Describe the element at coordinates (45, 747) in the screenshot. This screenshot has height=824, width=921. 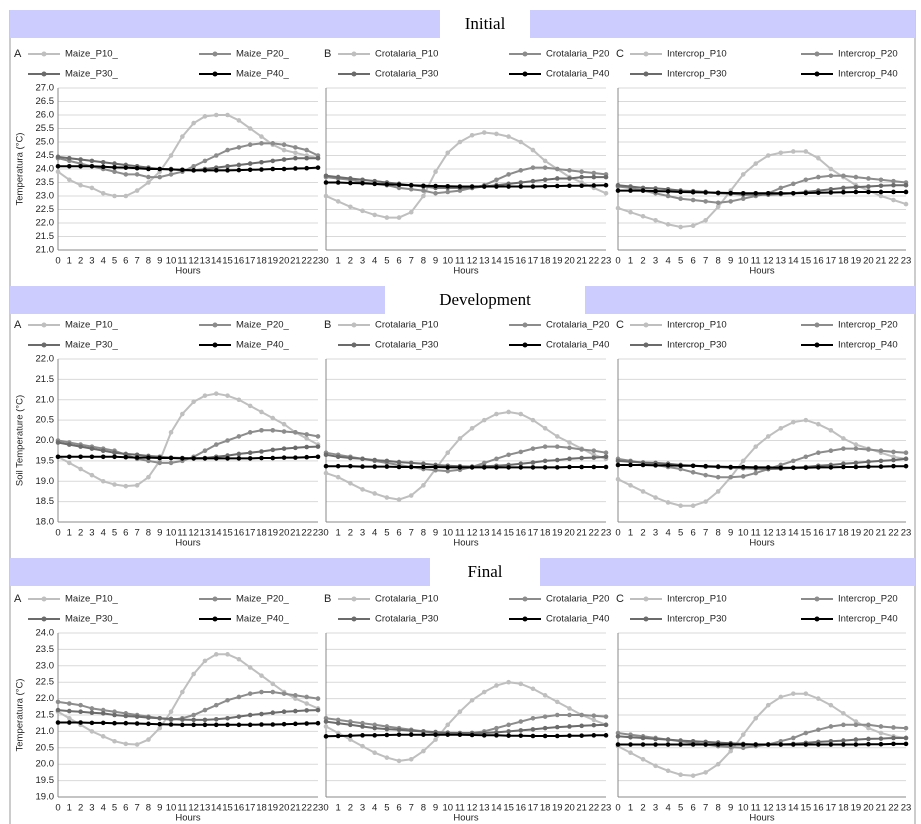
I see `y-tick-label: 20.5` at that location.